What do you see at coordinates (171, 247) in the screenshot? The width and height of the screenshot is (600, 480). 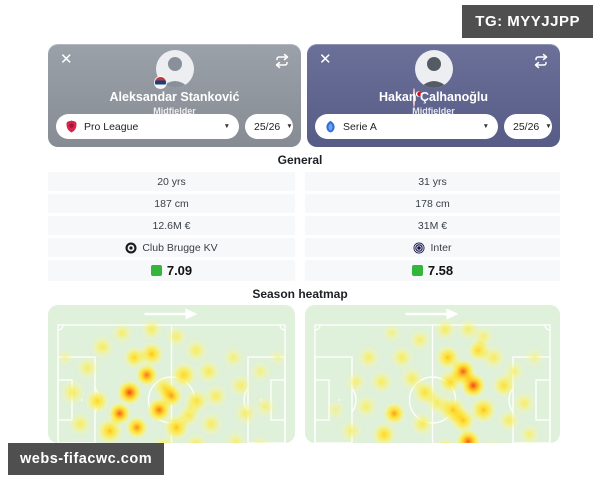 I see `club-row: Club Brugge KV` at bounding box center [171, 247].